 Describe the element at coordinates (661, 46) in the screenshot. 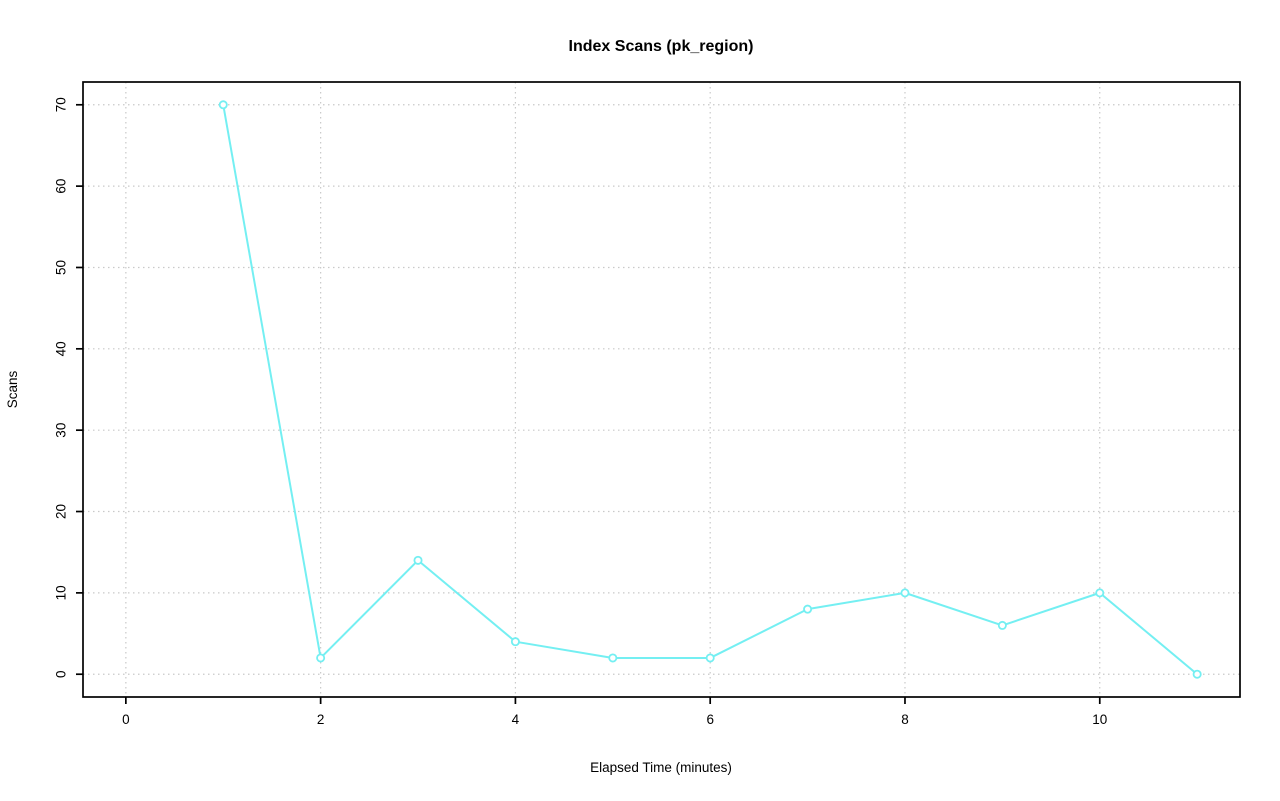

I see `chart-title: Index Scans (pk_region)` at that location.